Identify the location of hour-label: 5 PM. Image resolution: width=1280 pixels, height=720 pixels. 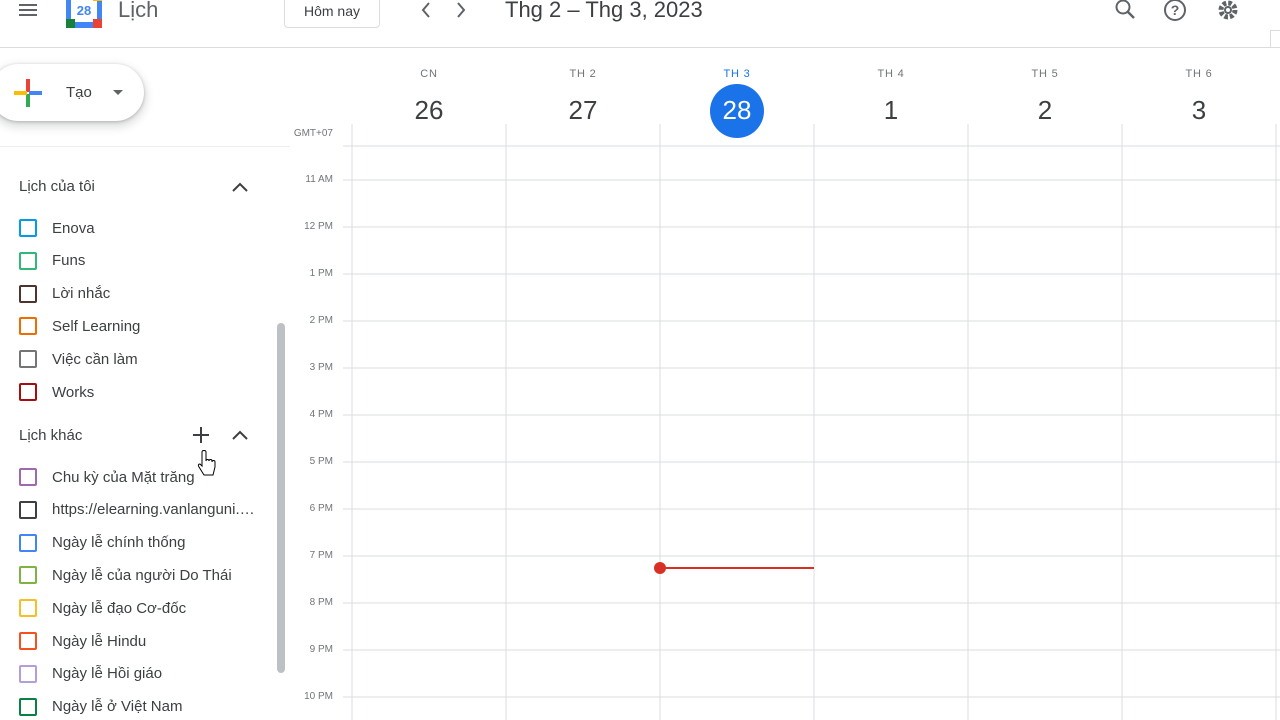
(321, 461).